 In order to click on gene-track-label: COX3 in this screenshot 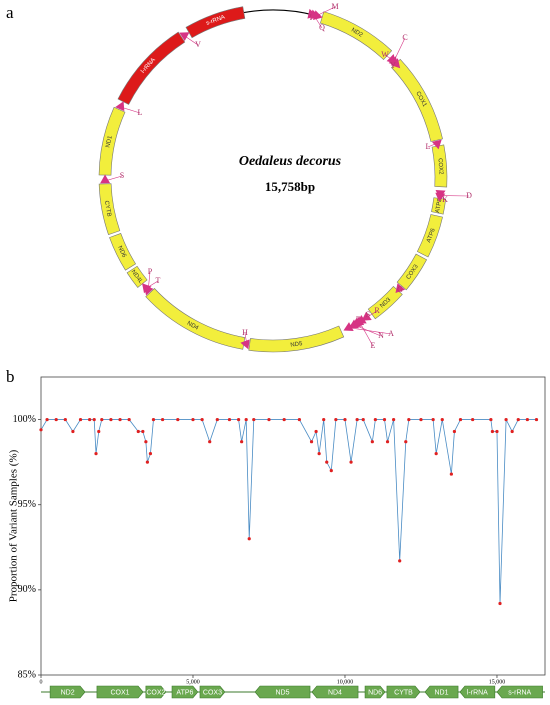, I will do `click(212, 692)`.